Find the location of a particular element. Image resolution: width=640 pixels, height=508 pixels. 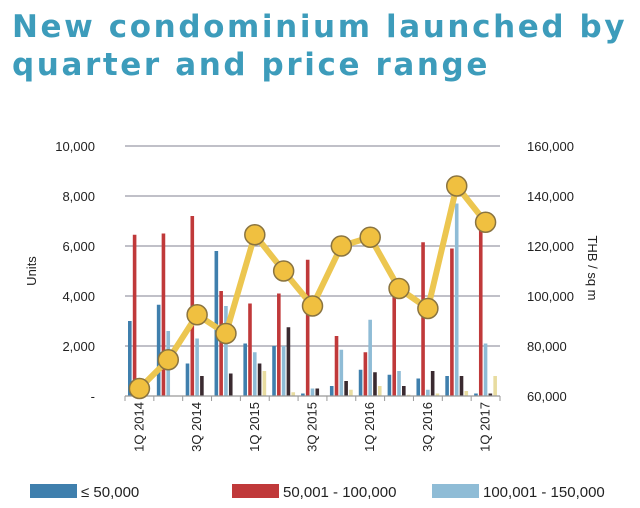

x-tick-label: 1Q 2014 is located at coordinates (138, 427).